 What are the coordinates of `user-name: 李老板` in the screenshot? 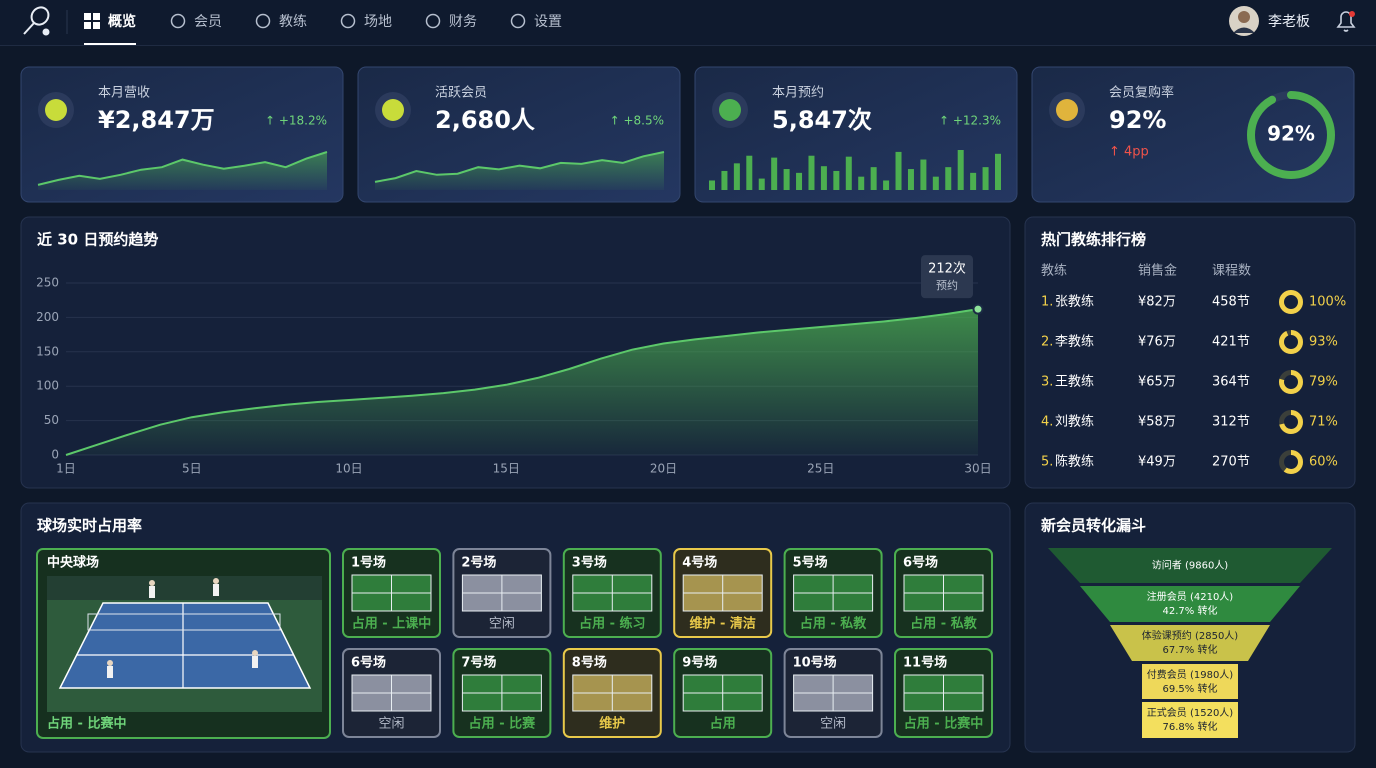 It's located at (1289, 22).